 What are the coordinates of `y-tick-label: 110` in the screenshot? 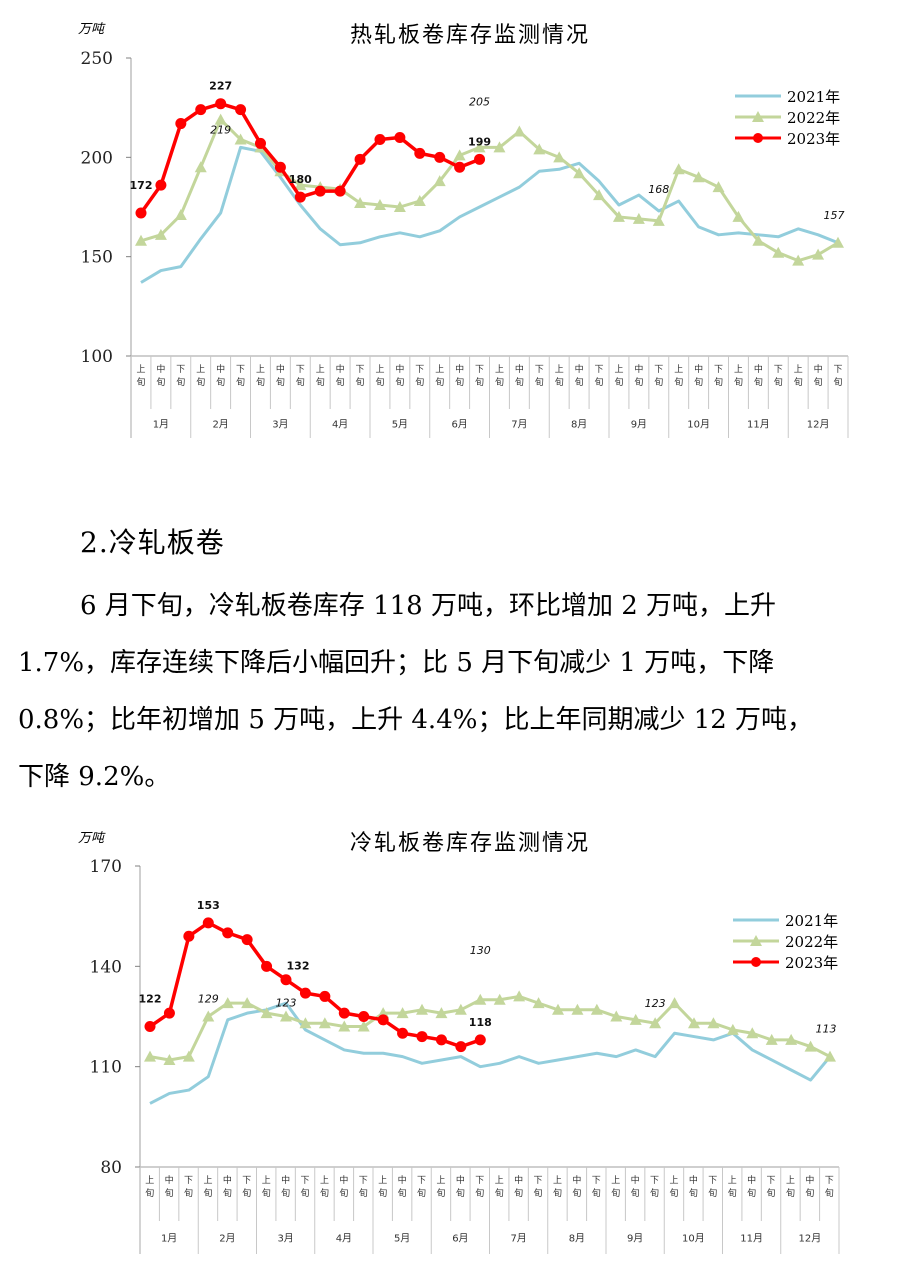 It's located at (106, 1068).